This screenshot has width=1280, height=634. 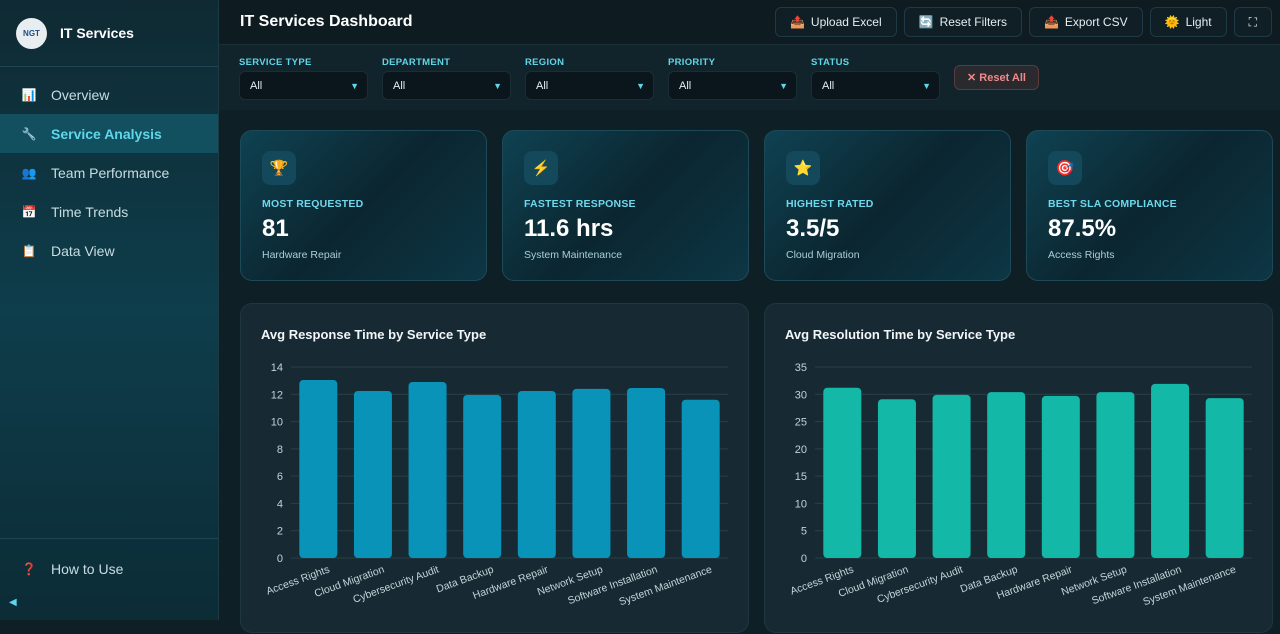 I want to click on logo: NGT, so click(x=31, y=33).